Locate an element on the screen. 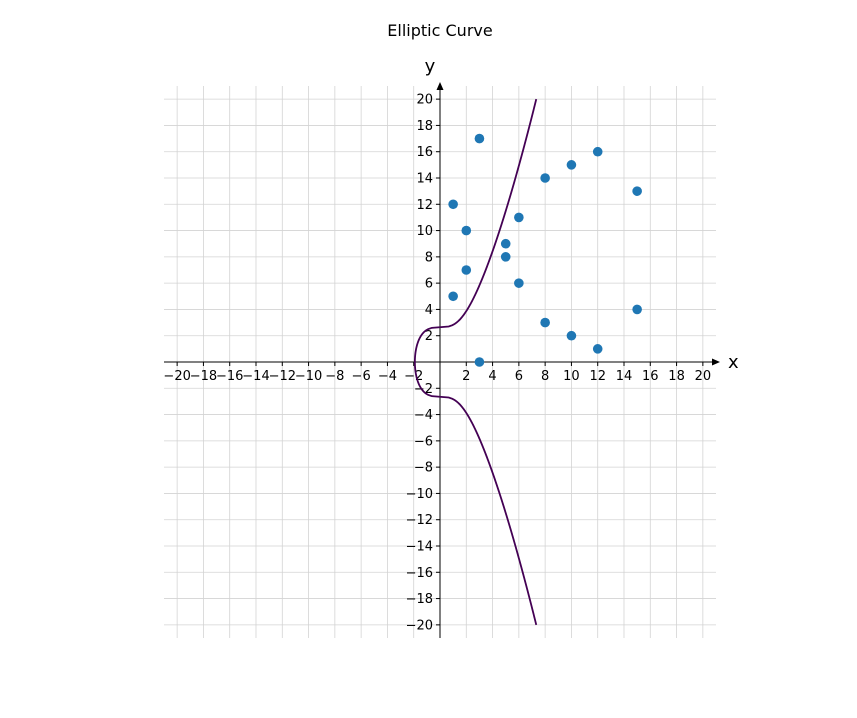  x-tick-label: −12 is located at coordinates (282, 376).